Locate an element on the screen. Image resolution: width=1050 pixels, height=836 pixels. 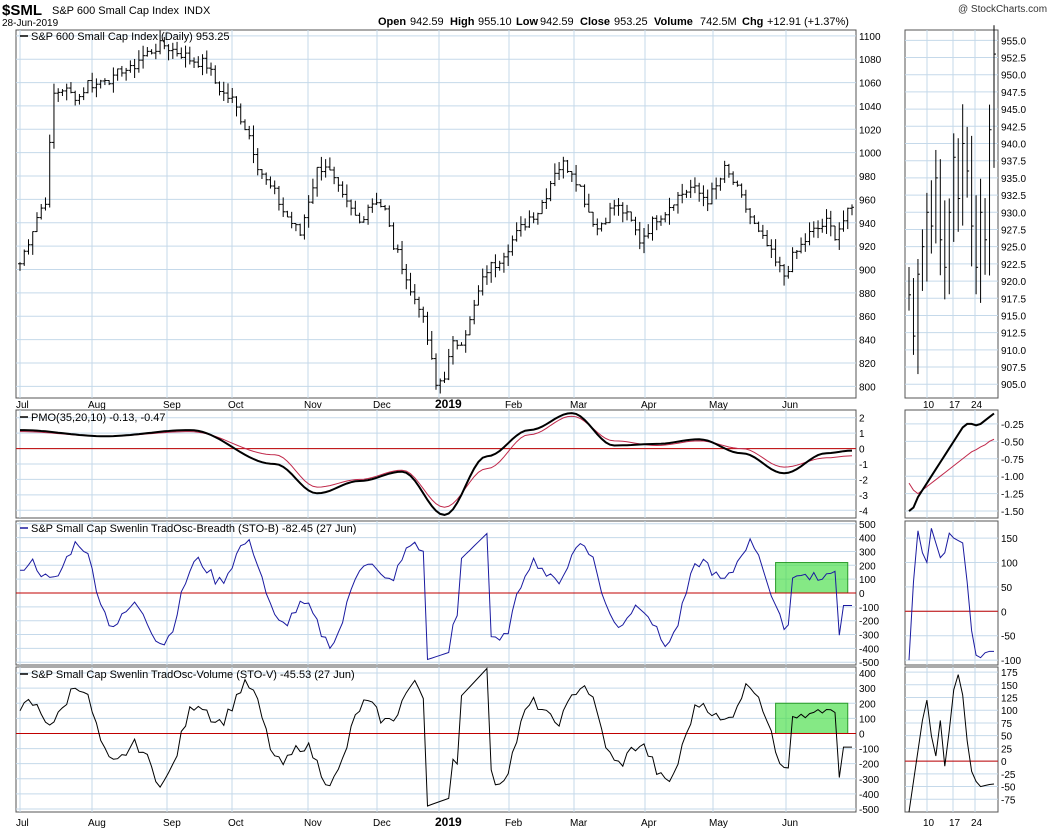
close-label: Close is located at coordinates (595, 22).